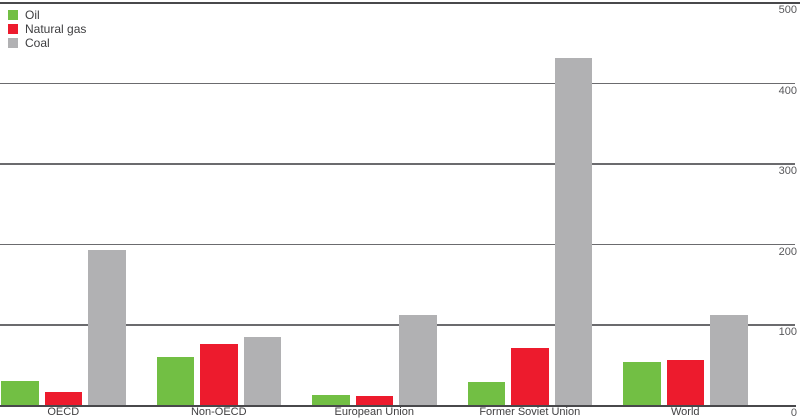 The image size is (800, 418). I want to click on y-tick-label: 300, so click(787, 171).